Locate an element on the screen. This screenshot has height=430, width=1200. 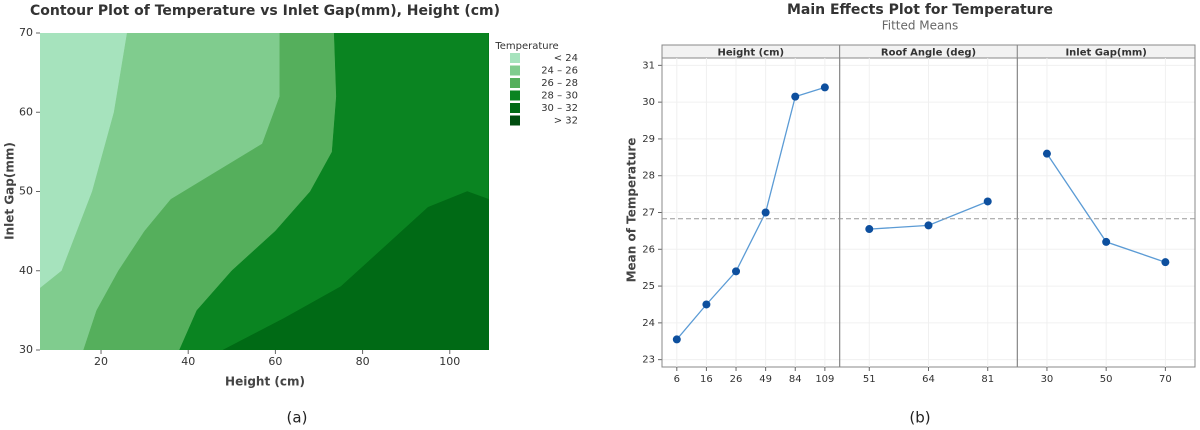
y-tick-label: 29 is located at coordinates (648, 139).